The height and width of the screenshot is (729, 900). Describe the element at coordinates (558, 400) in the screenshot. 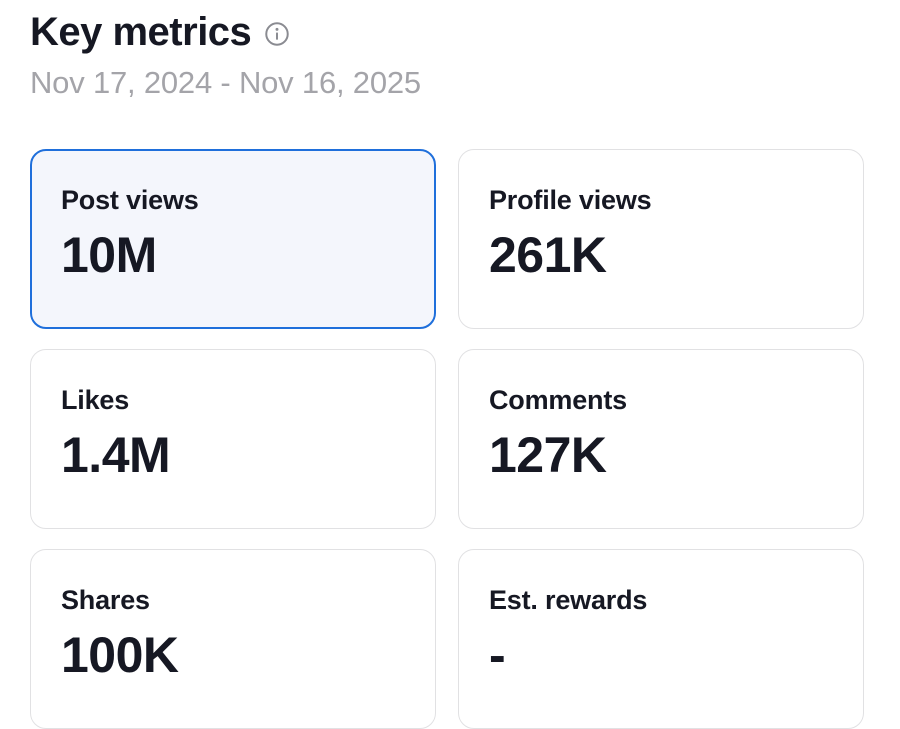

I see `metric-label: Comments` at that location.